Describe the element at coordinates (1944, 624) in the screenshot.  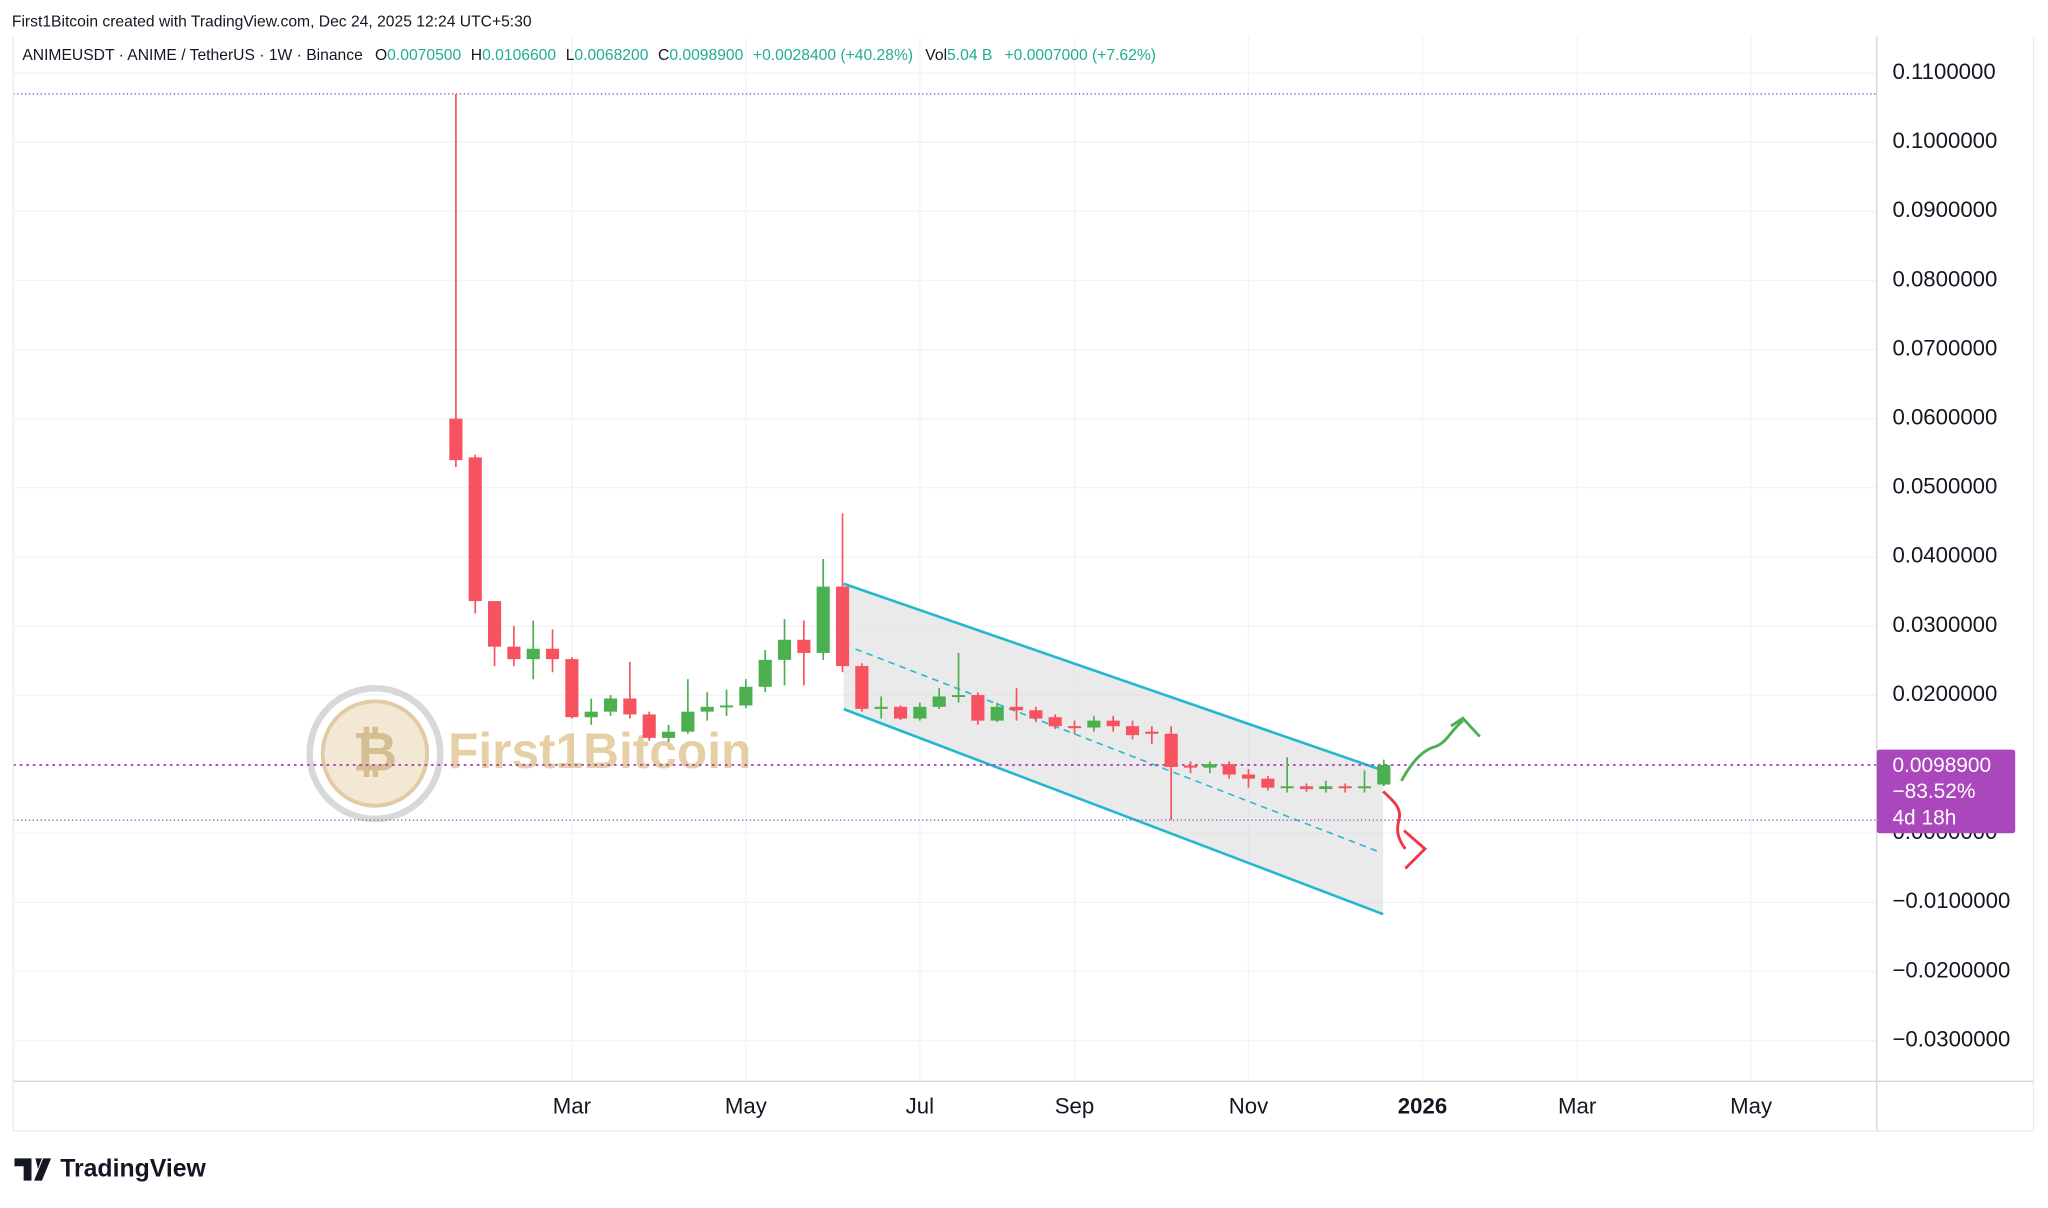
I see `y-tick-label: 0.0300000` at that location.